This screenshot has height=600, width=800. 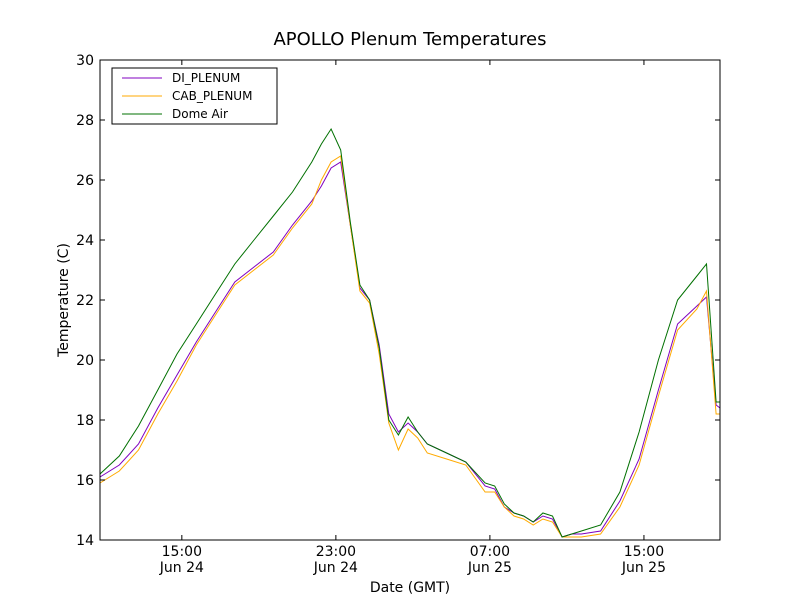 I want to click on legend: DI_PLENUM CAB_PLENUM Dome Air, so click(x=194, y=96).